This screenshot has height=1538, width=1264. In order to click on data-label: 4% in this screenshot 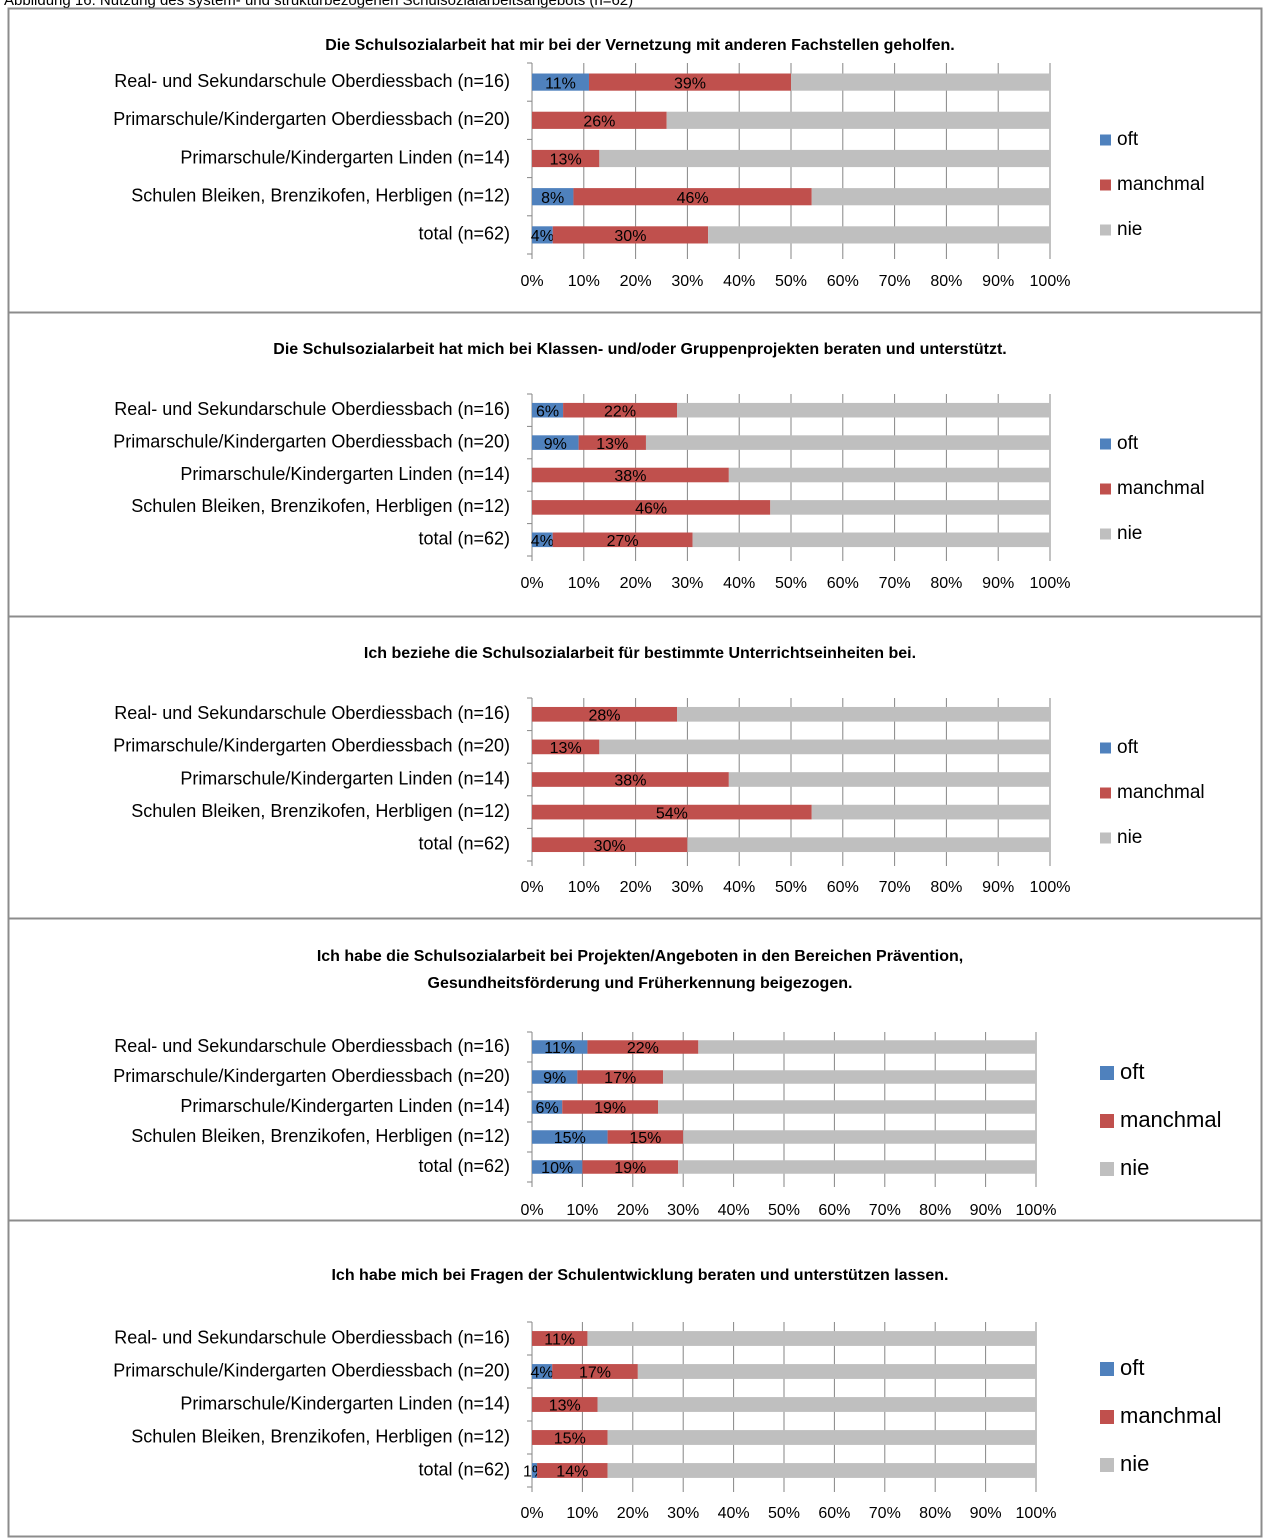, I will do `click(542, 236)`.